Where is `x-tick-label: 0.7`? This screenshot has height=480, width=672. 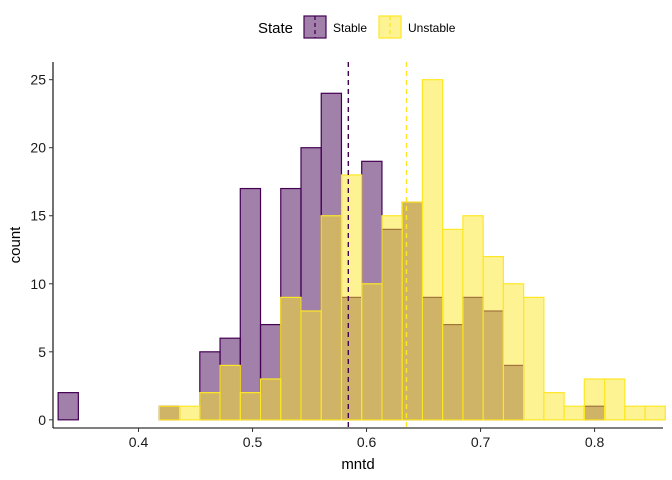 x-tick-label: 0.7 is located at coordinates (481, 442).